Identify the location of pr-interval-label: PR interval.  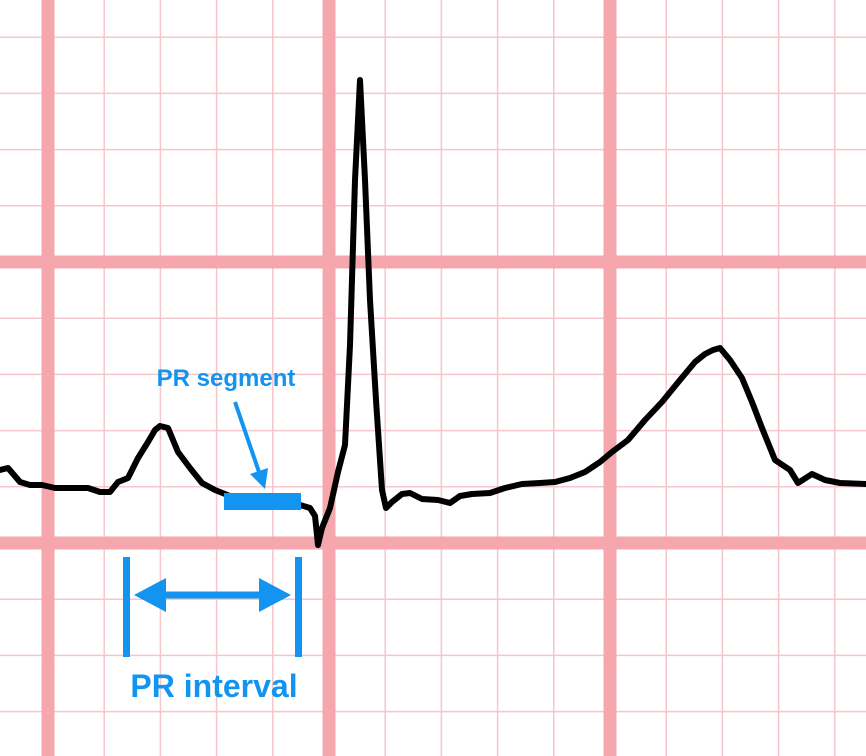
(213, 686).